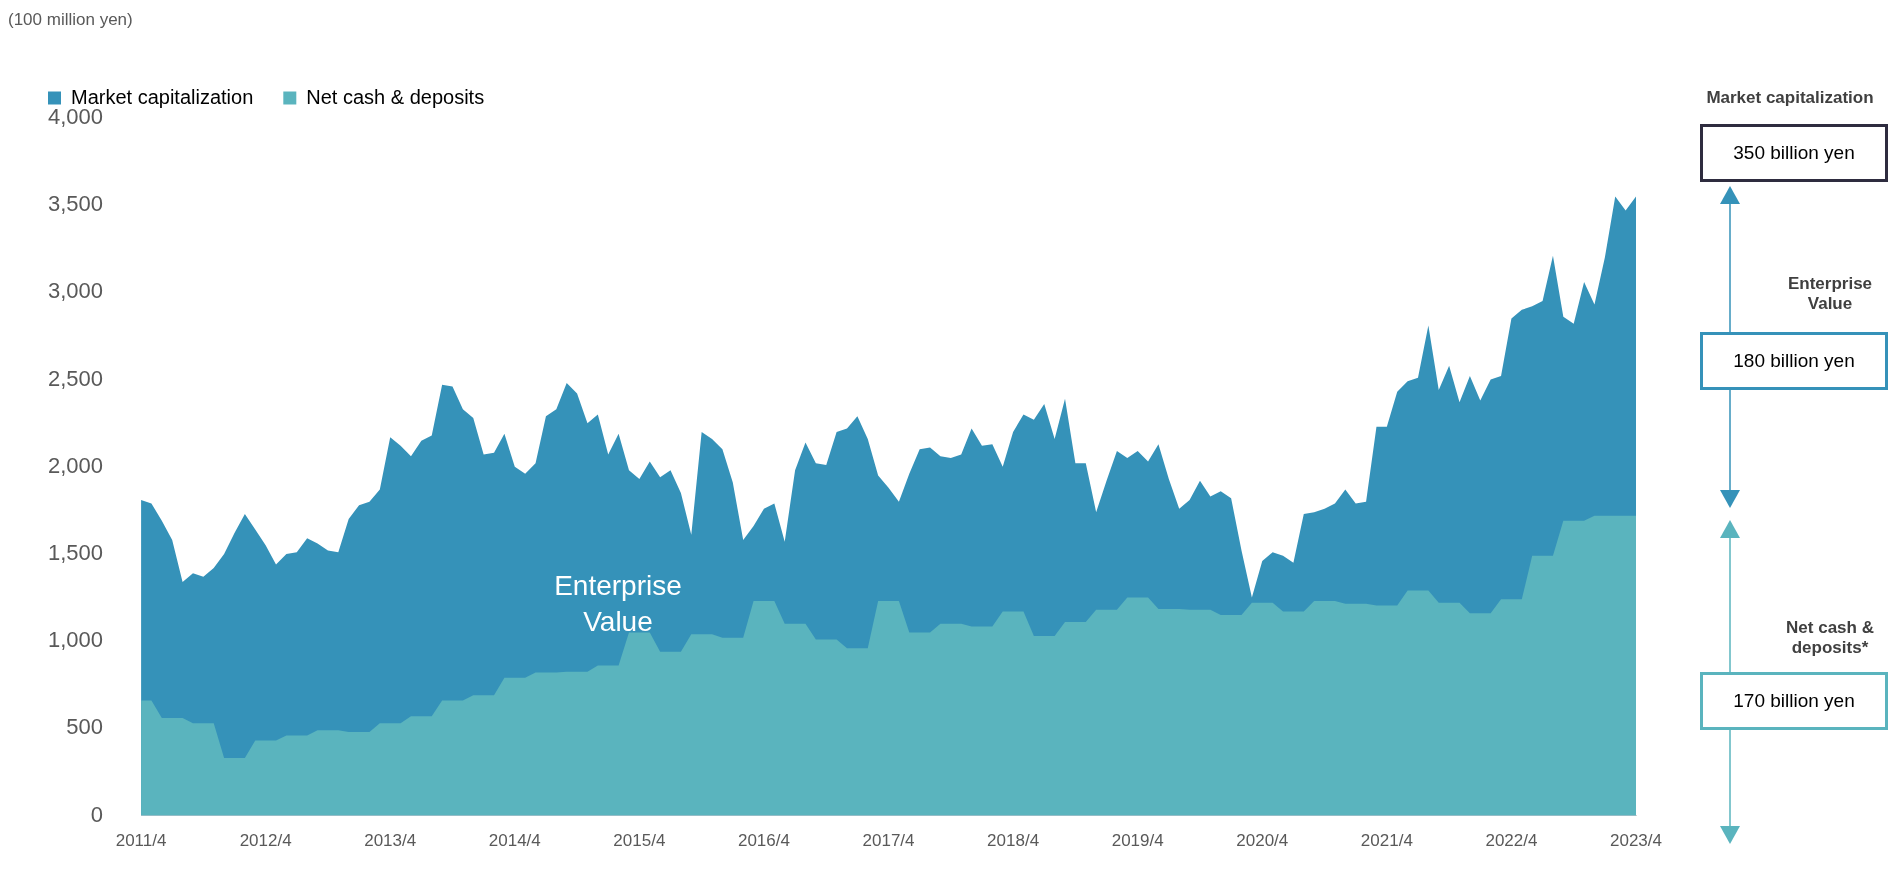  I want to click on x-tick-label: 2022/4, so click(1511, 841).